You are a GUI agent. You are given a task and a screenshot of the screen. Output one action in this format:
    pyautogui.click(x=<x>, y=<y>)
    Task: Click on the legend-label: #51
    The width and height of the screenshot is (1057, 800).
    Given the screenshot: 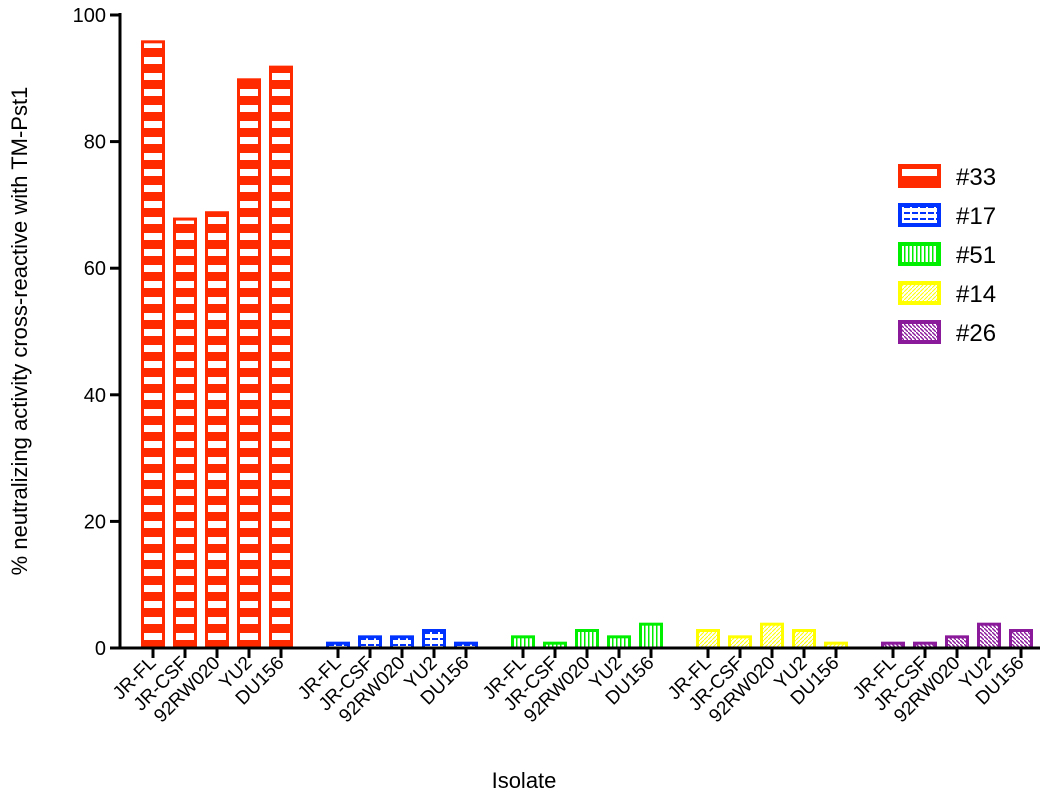 What is the action you would take?
    pyautogui.click(x=976, y=255)
    